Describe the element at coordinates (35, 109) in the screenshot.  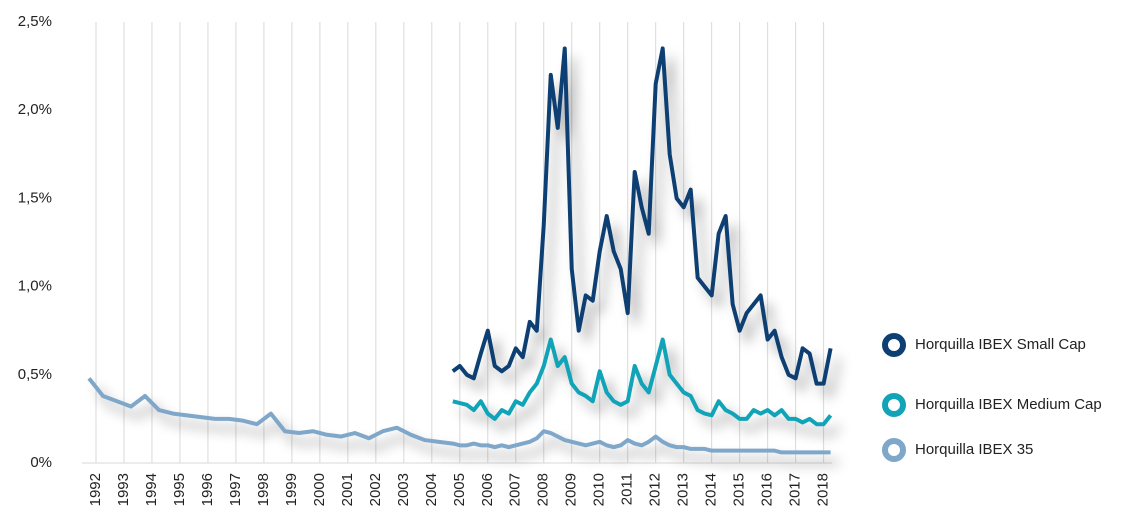
I see `y-tick-label: 2,0%` at that location.